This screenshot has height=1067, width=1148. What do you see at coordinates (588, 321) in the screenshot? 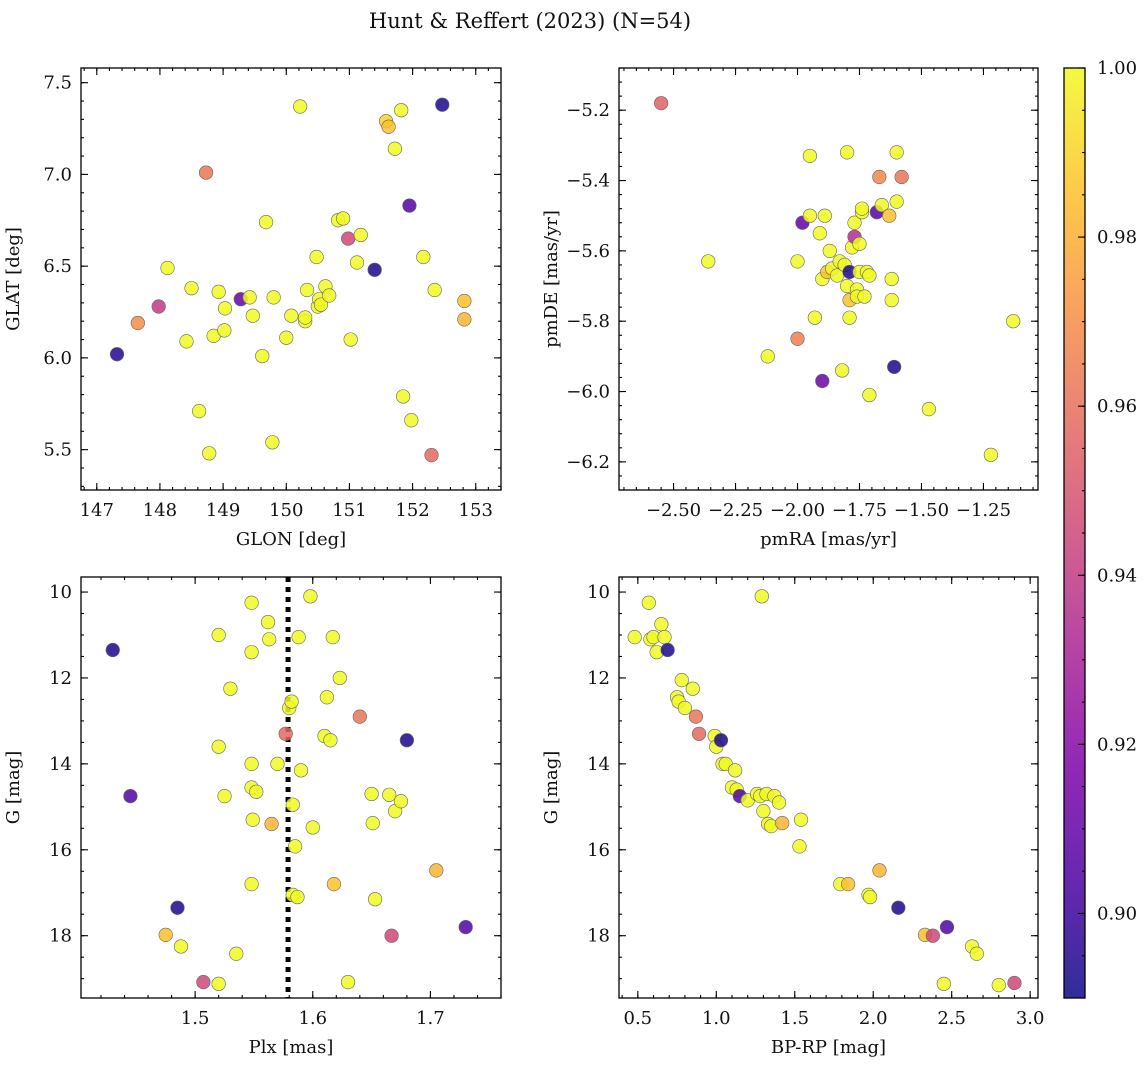
I see `y-tick-label: −5.8` at bounding box center [588, 321].